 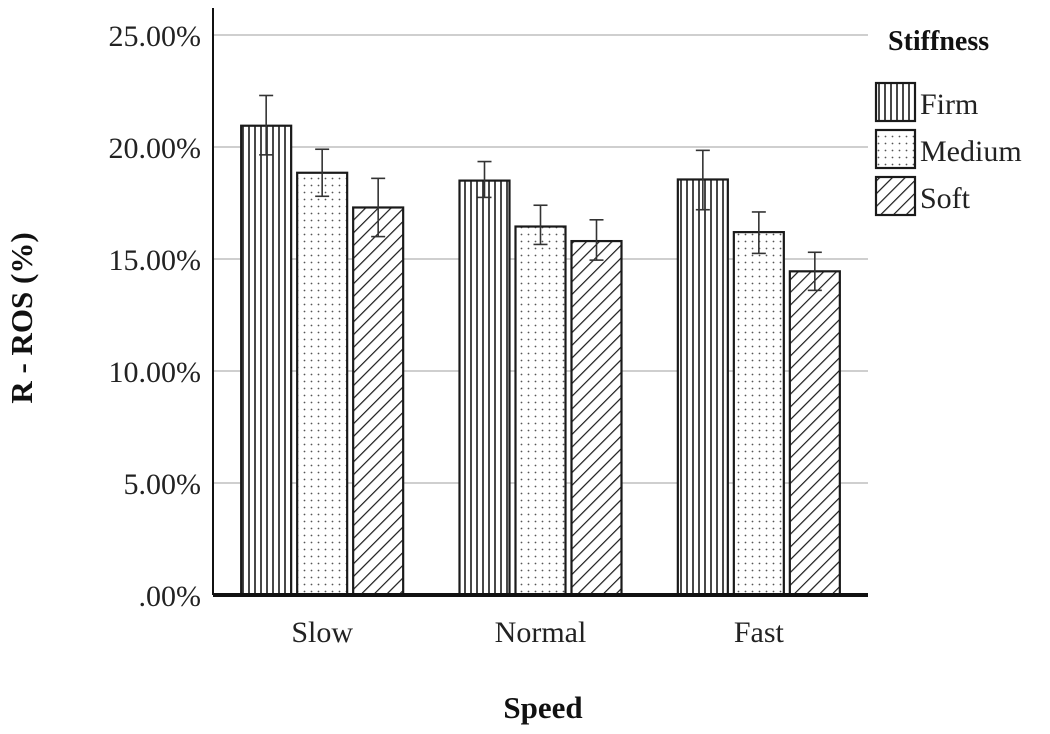 What do you see at coordinates (895, 196) in the screenshot?
I see `legend-swatch-soft` at bounding box center [895, 196].